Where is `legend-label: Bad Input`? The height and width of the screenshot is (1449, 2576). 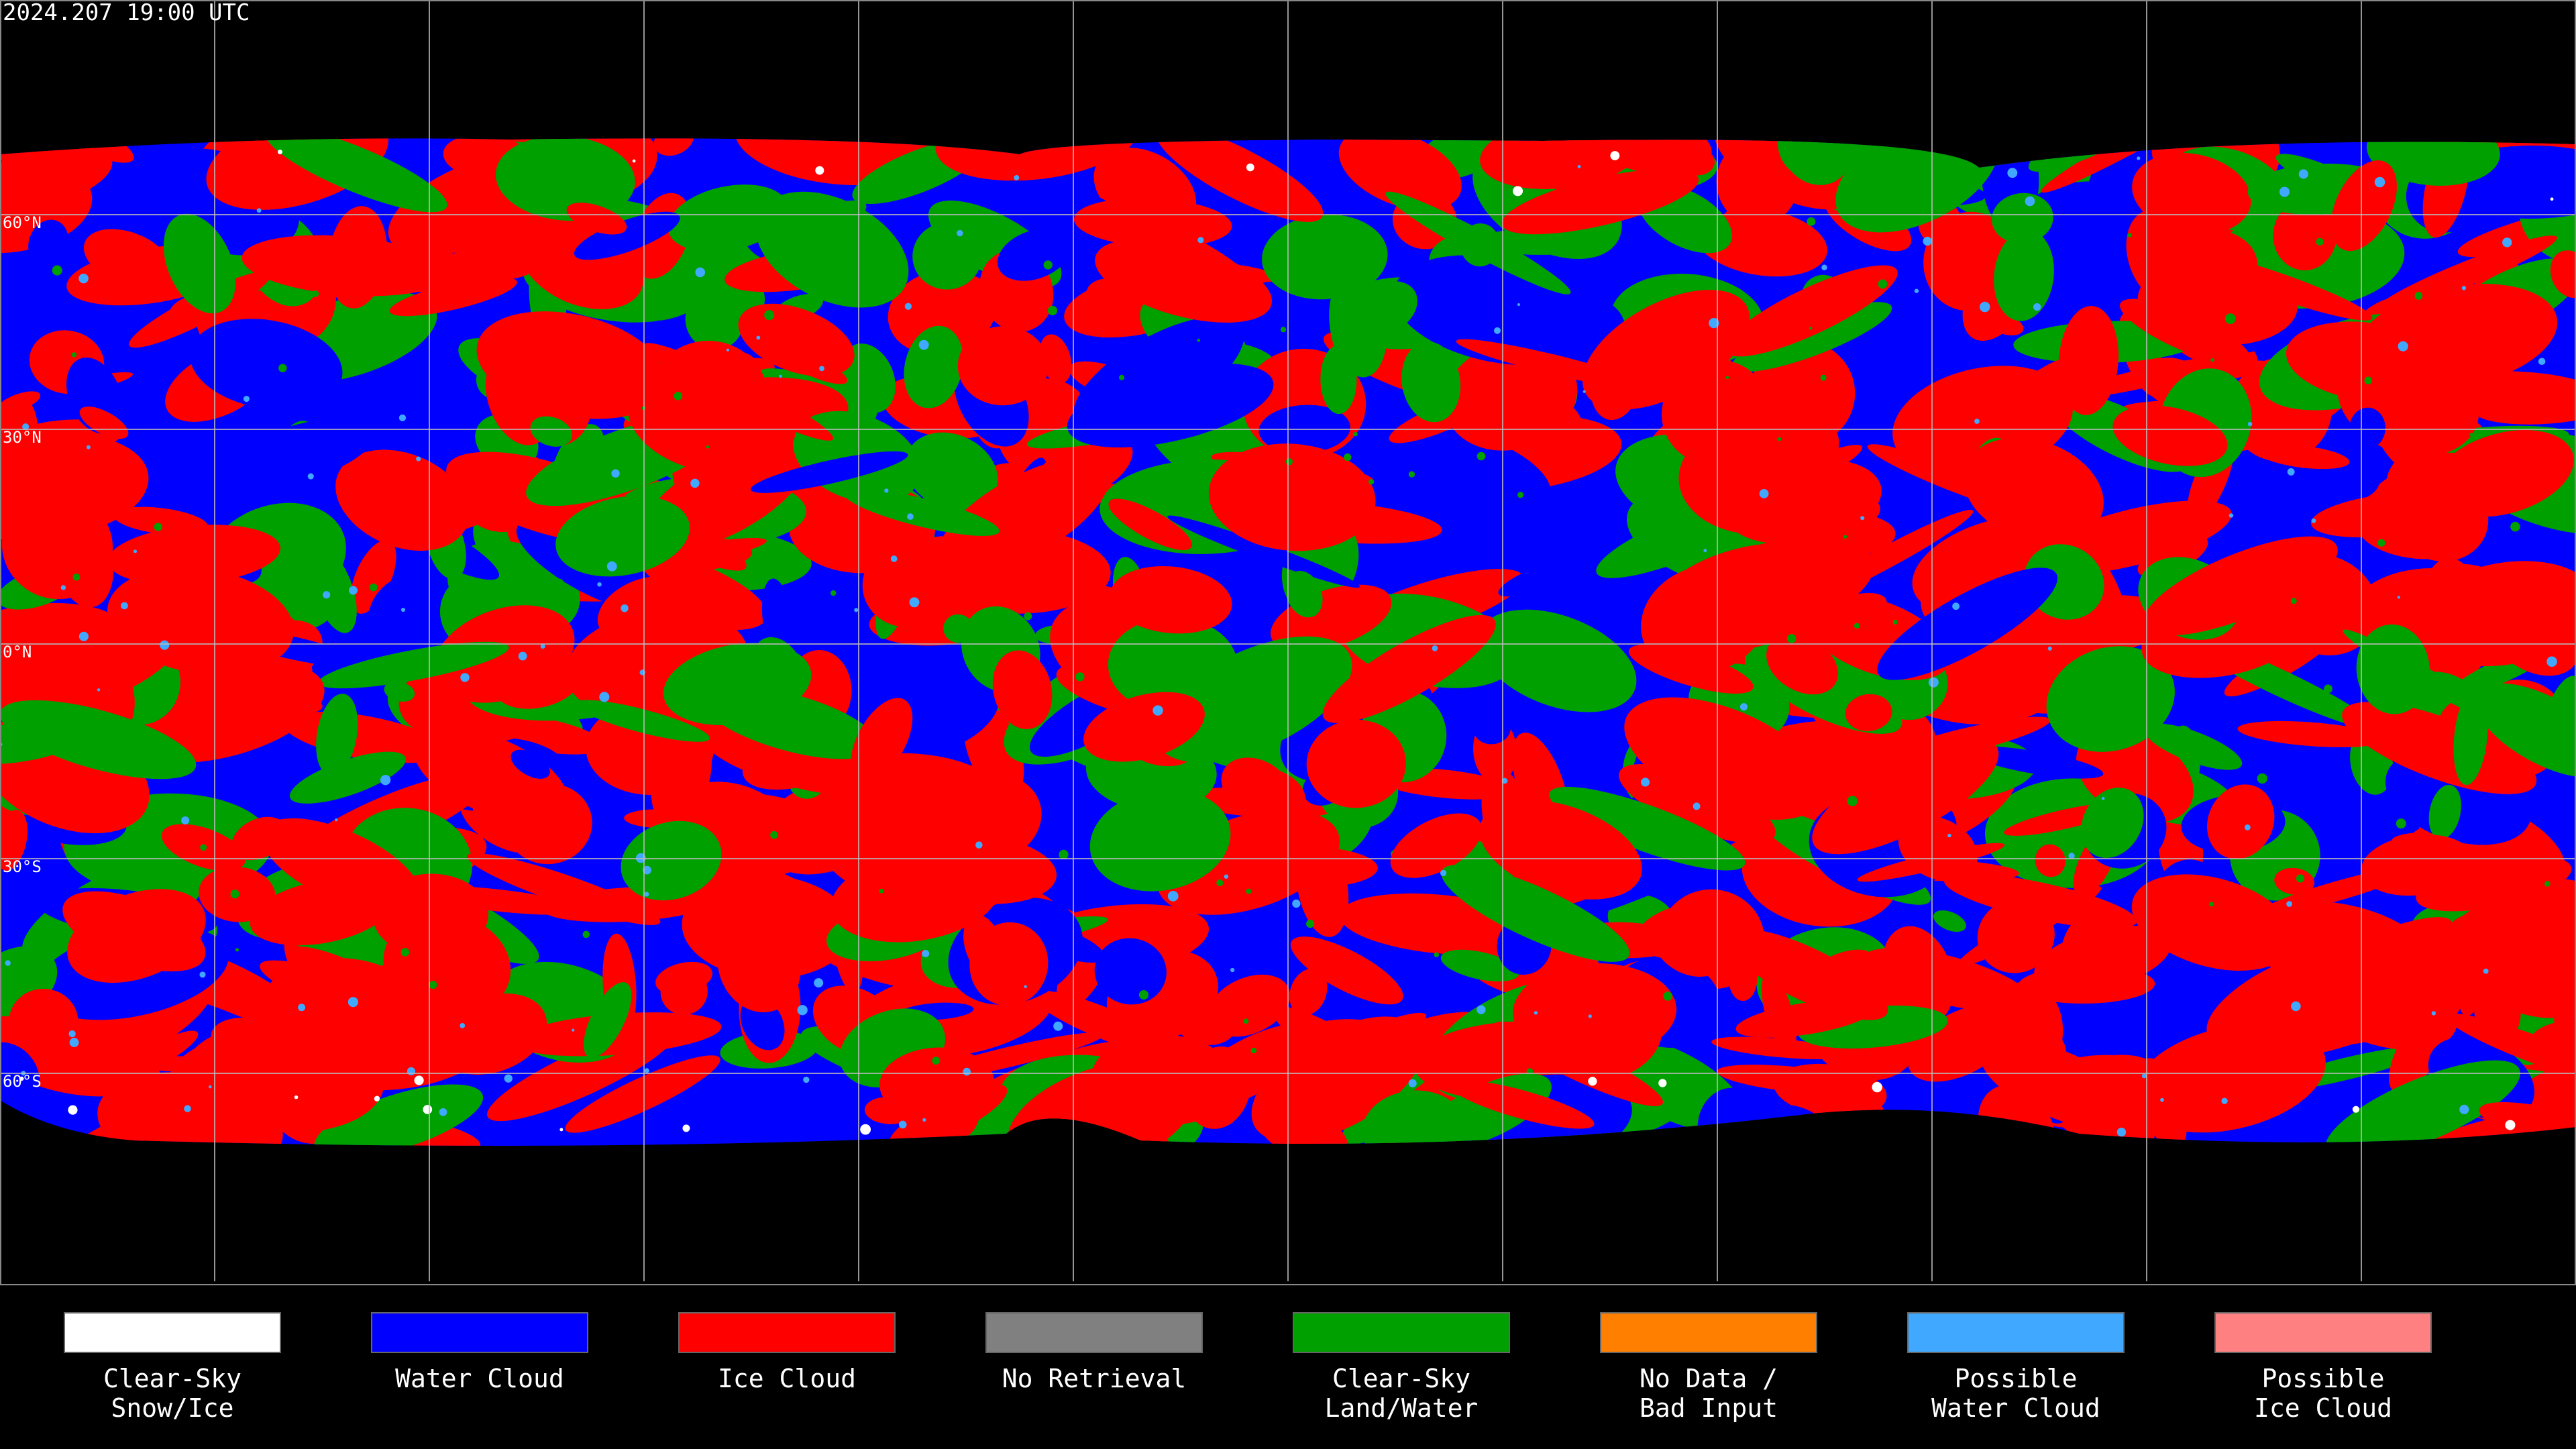
legend-label: Bad Input is located at coordinates (1709, 1408).